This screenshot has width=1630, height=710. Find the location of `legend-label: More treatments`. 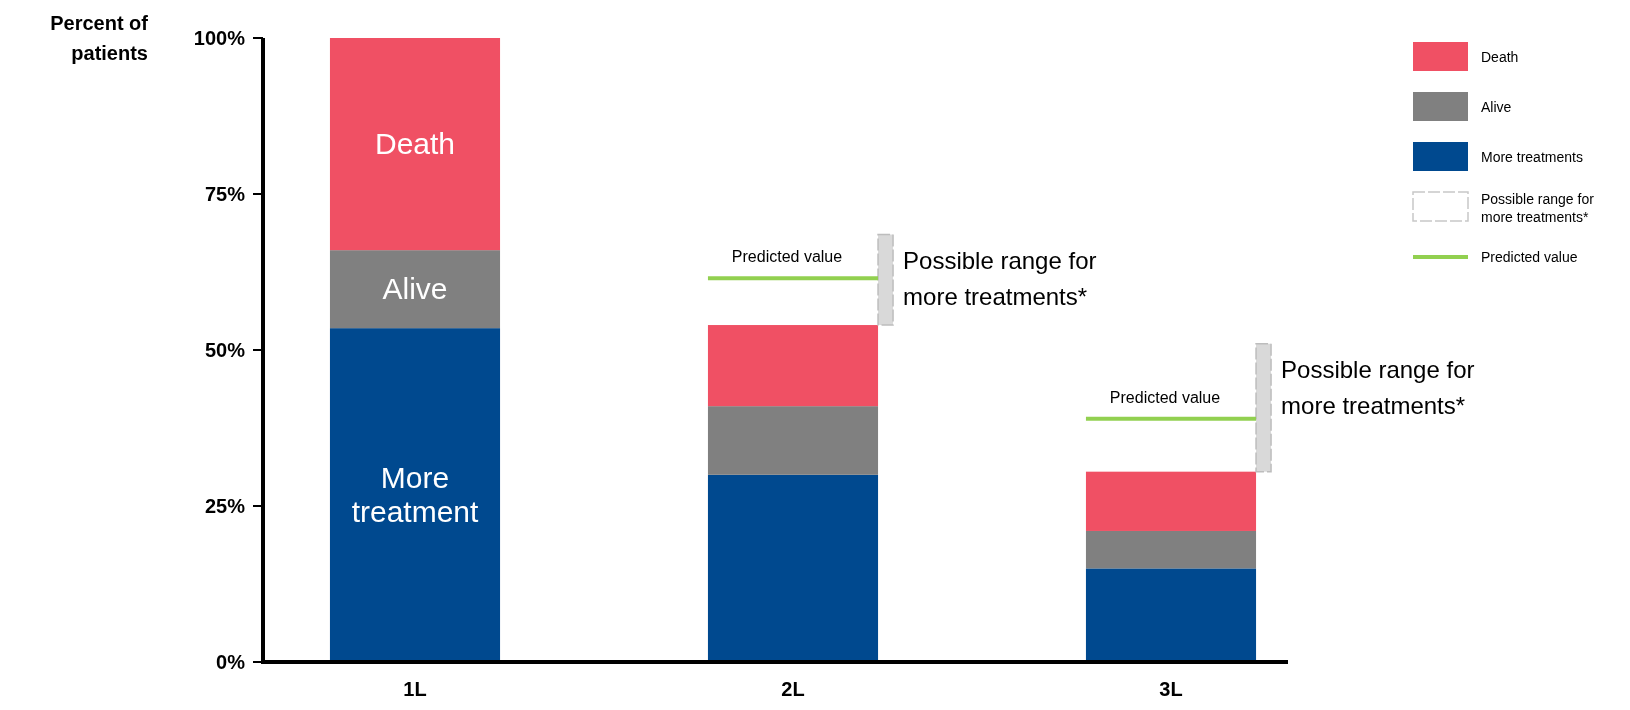

legend-label: More treatments is located at coordinates (1532, 157).